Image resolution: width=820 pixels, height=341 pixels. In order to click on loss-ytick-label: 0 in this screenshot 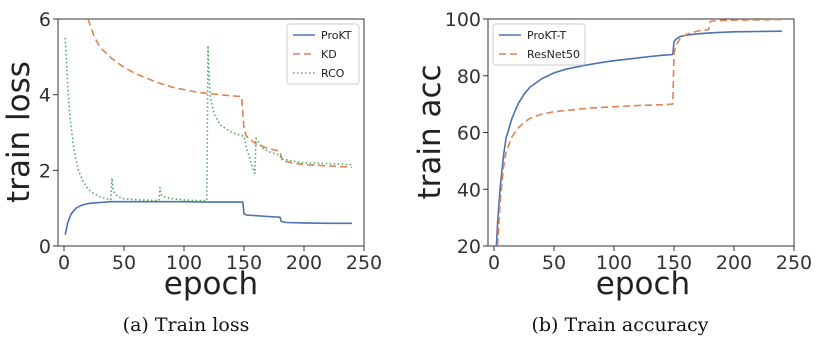, I will do `click(45, 247)`.